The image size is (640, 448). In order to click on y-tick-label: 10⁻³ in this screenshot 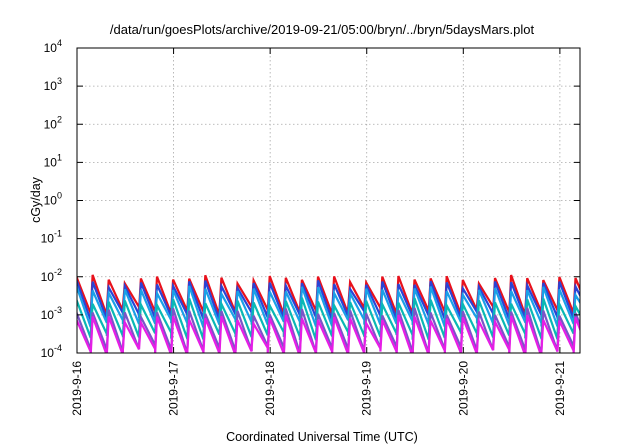, I will do `click(51, 313)`.